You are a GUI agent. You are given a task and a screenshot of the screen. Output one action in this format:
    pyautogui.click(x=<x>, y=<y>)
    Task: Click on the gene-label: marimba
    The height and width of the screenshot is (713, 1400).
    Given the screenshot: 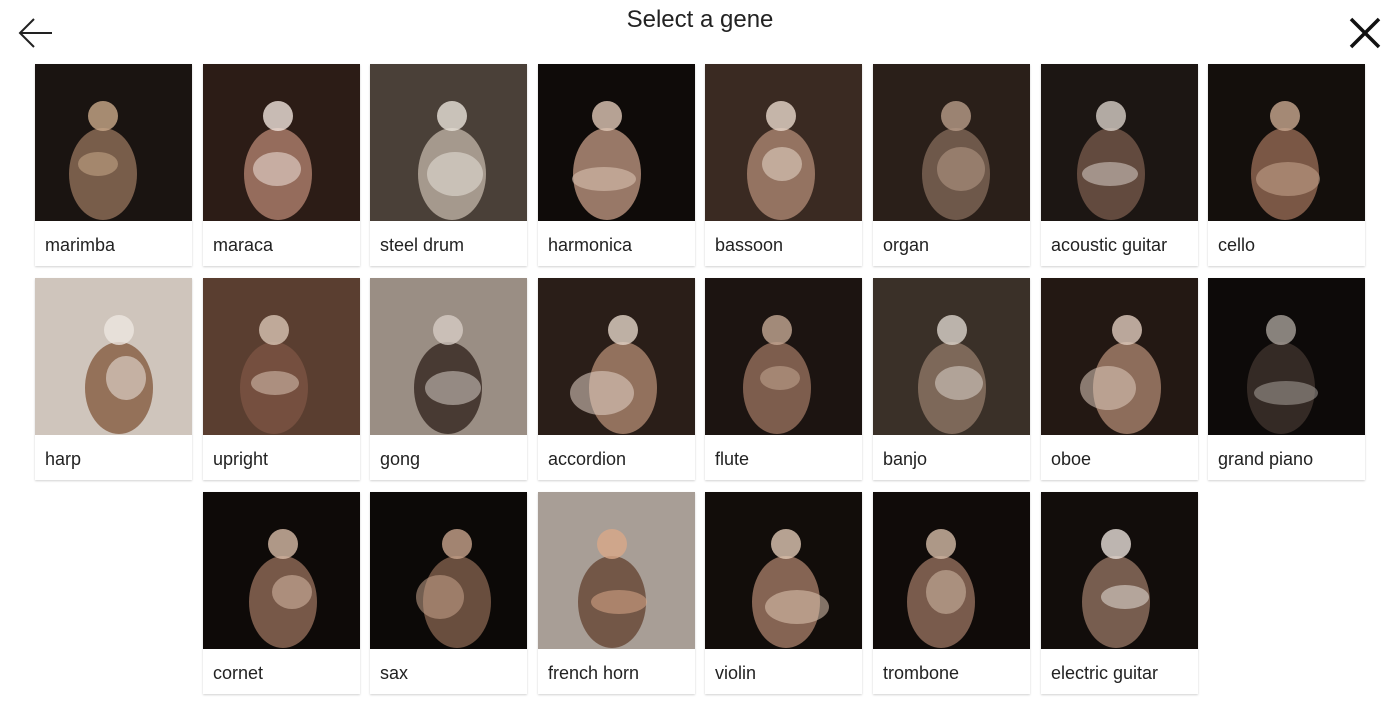 What is the action you would take?
    pyautogui.click(x=80, y=245)
    